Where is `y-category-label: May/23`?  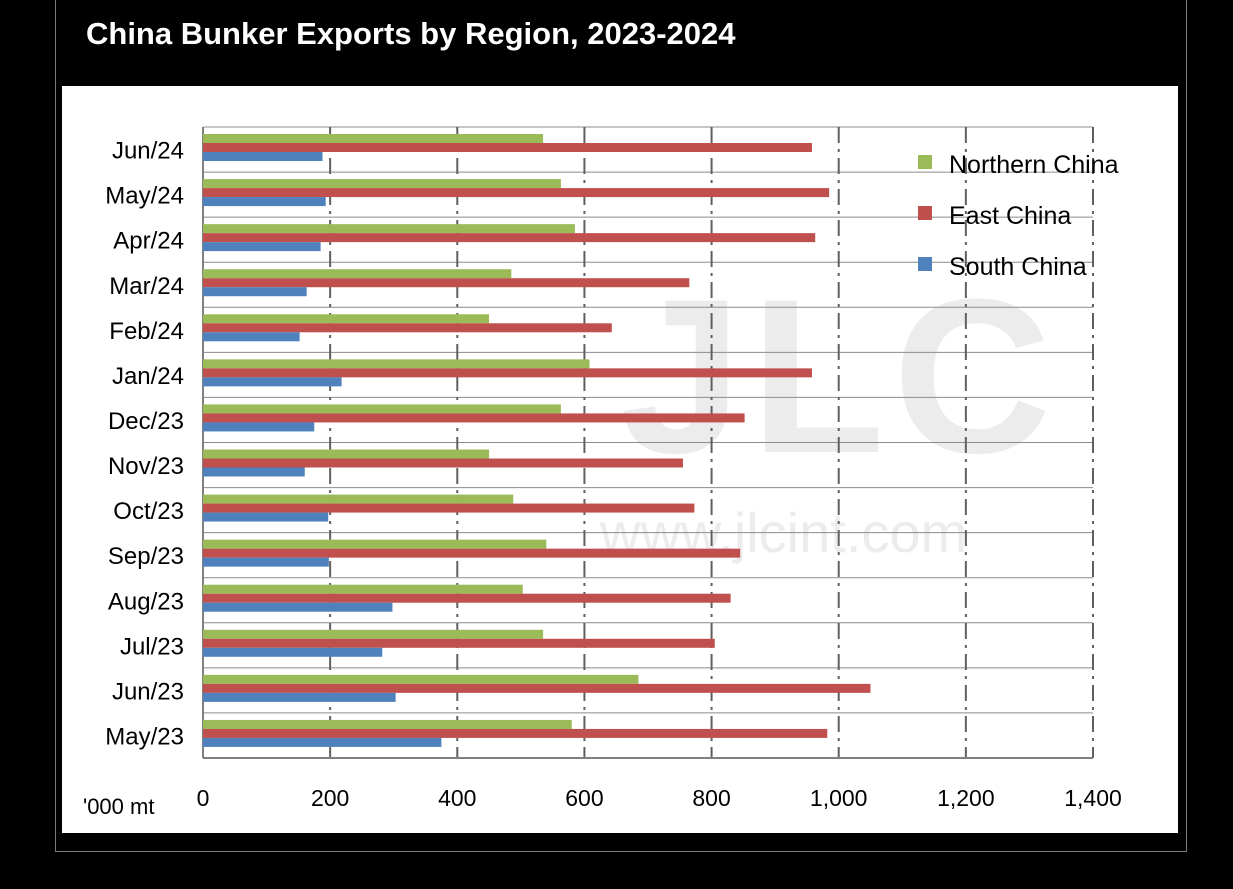
y-category-label: May/23 is located at coordinates (144, 736).